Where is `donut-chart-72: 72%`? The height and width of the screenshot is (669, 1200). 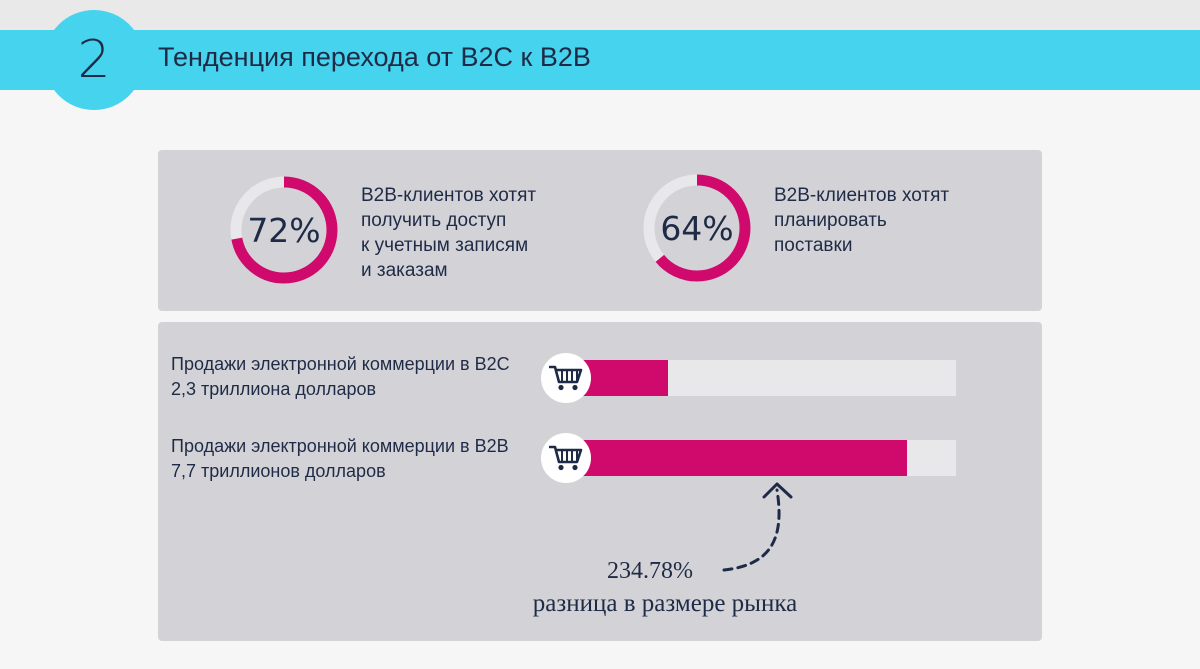 donut-chart-72: 72% is located at coordinates (284, 230).